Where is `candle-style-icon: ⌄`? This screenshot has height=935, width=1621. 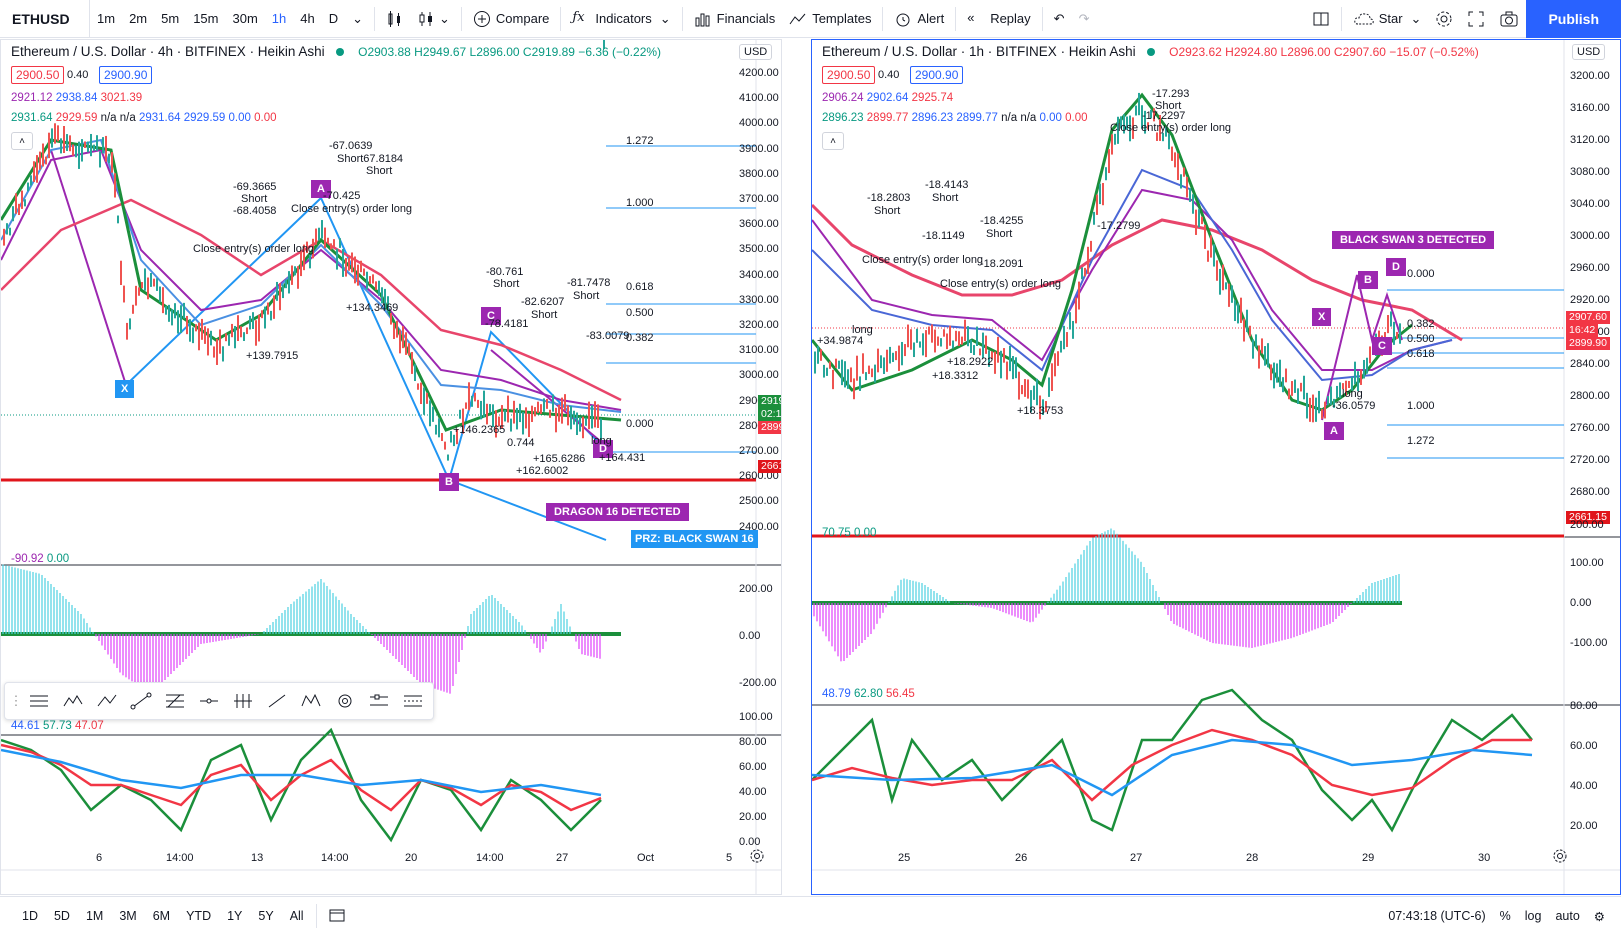 candle-style-icon: ⌄ is located at coordinates (434, 19).